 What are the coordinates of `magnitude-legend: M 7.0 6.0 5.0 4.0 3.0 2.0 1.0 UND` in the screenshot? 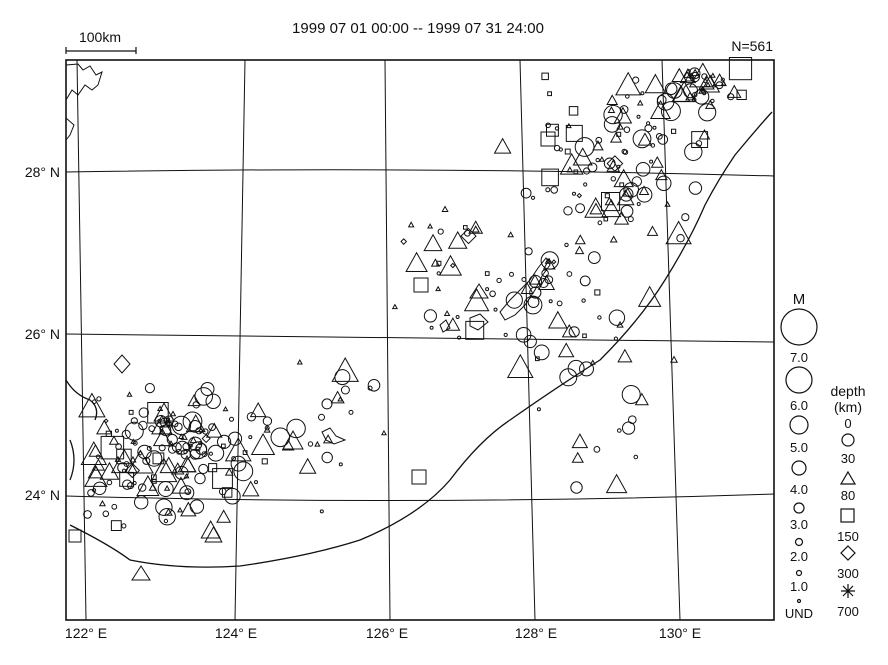 It's located at (799, 456).